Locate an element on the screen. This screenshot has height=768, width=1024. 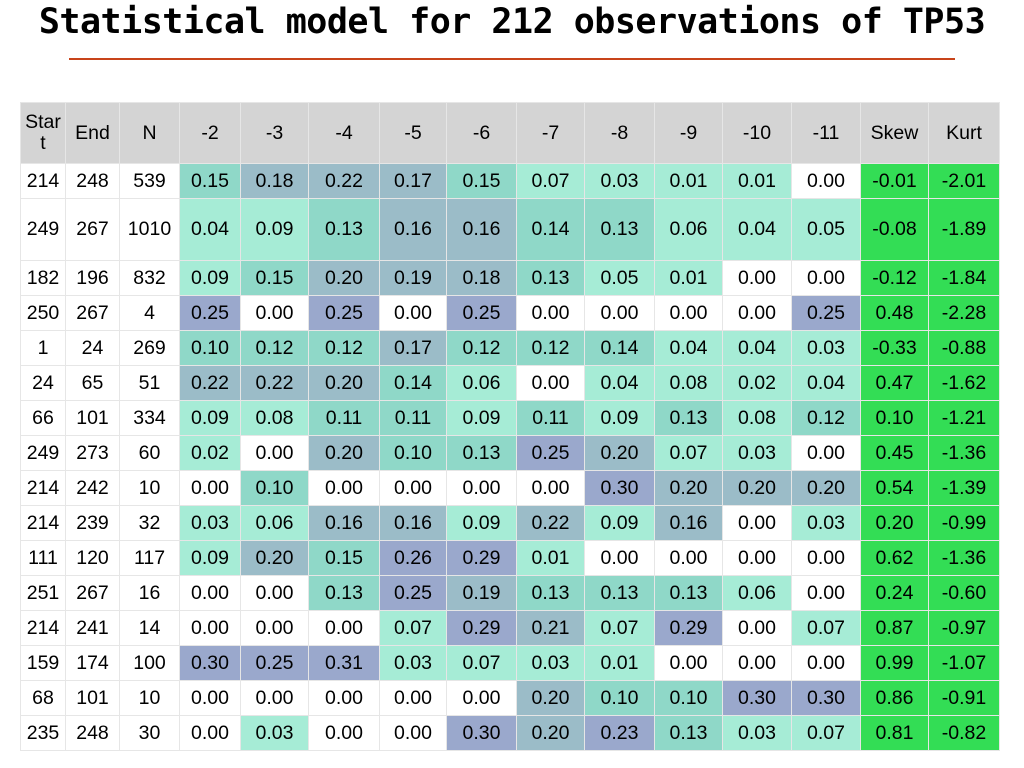
table-cell: 239 is located at coordinates (92, 523).